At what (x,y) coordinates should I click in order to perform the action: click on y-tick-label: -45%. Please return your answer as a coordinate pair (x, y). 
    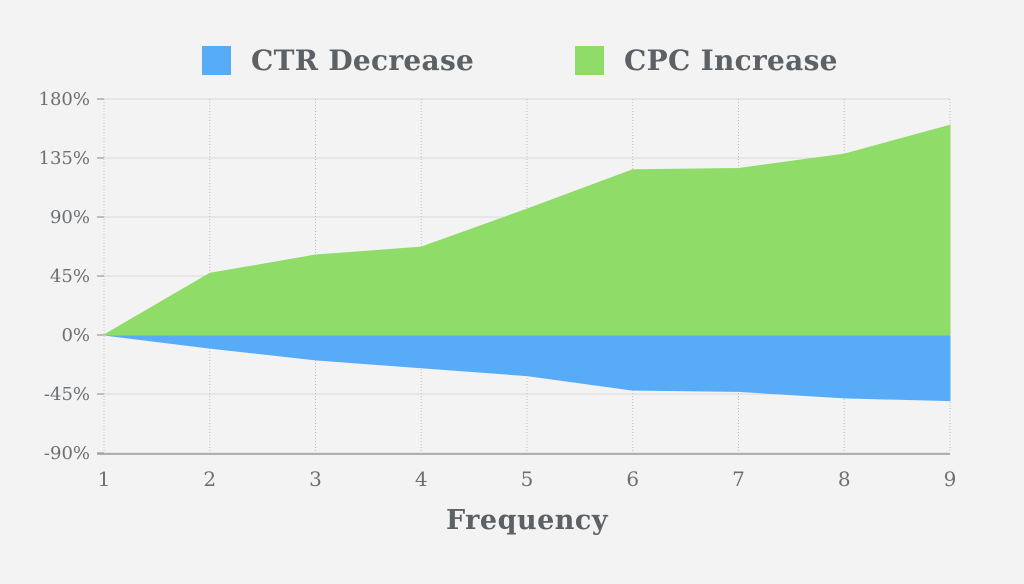
    Looking at the image, I should click on (67, 394).